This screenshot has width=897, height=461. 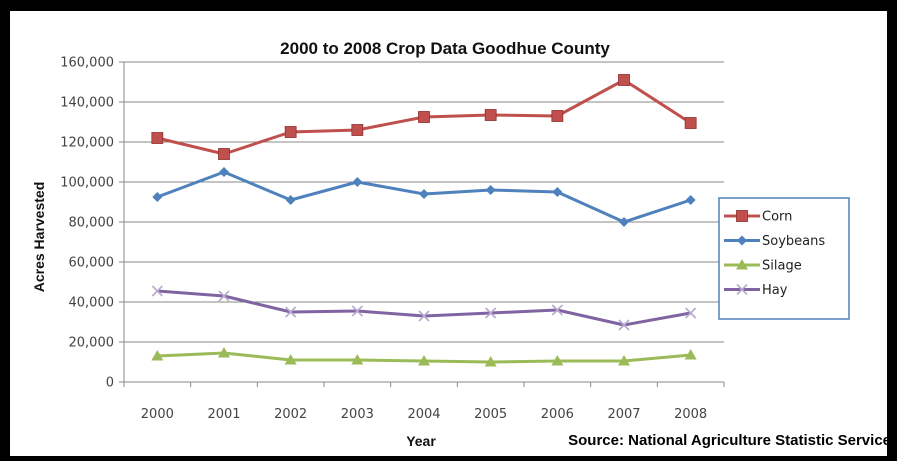 What do you see at coordinates (424, 402) in the screenshot?
I see `x-axis-ticks: 2000 2001 2002 2003 2004 2005 2006 2007 2008` at bounding box center [424, 402].